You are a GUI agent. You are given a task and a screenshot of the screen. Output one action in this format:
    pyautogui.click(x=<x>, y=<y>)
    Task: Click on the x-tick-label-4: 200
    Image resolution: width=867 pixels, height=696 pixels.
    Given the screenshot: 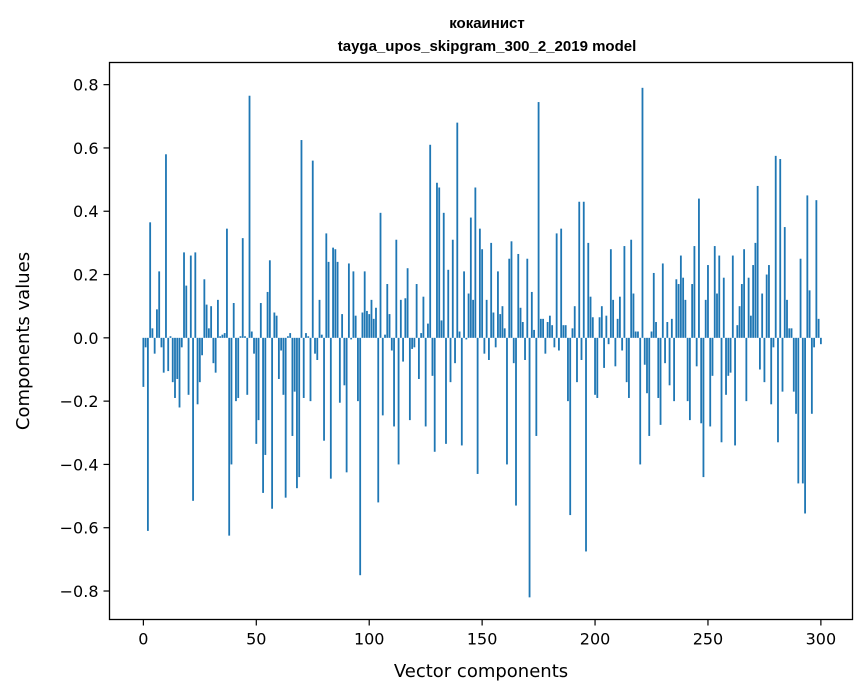 What is the action you would take?
    pyautogui.click(x=595, y=639)
    